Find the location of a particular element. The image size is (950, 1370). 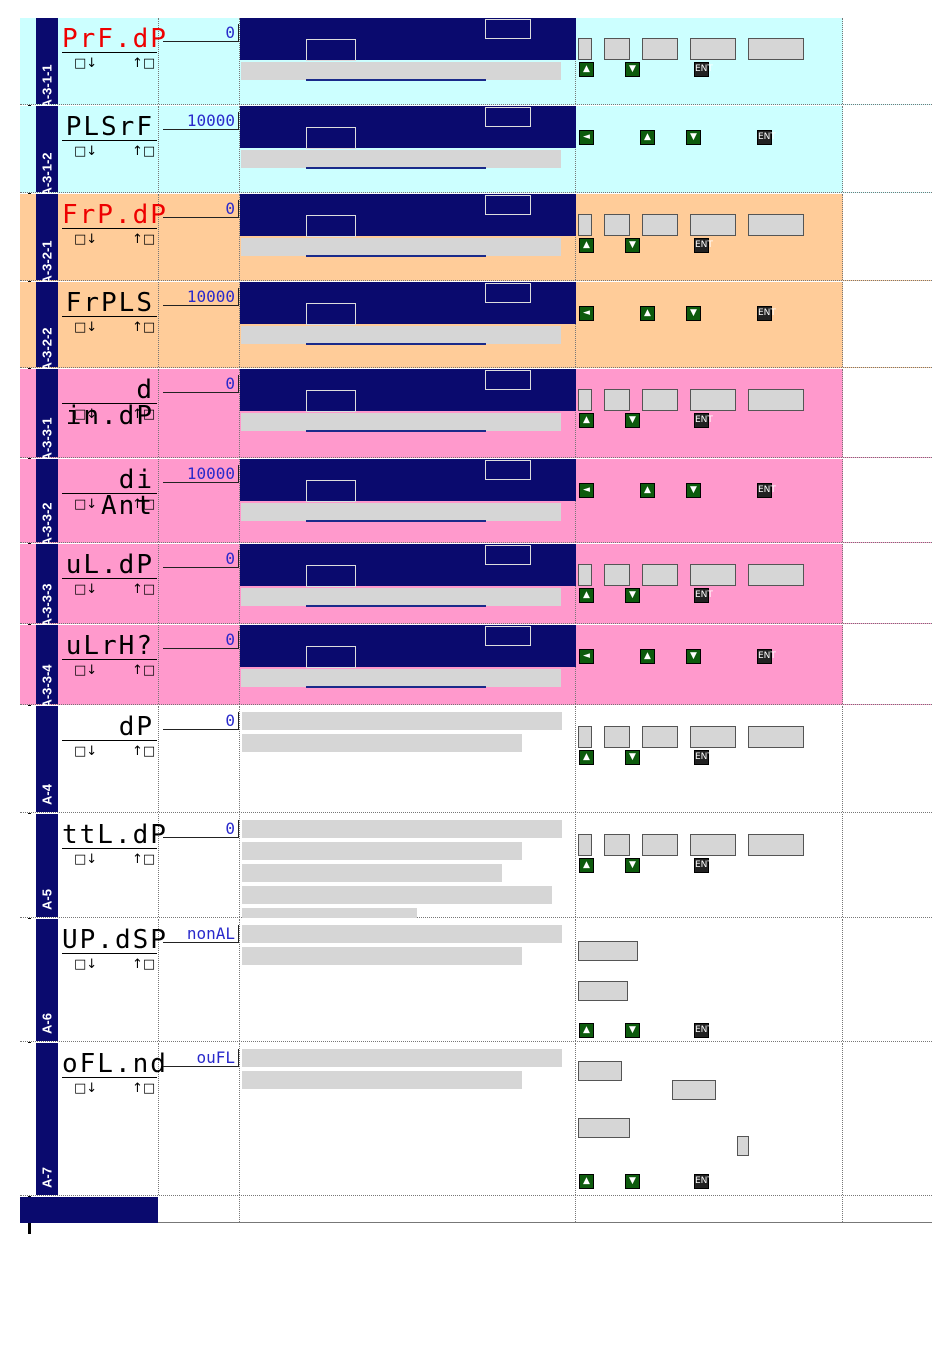

operation-cell: ◄ ▲ ▼ ENT is located at coordinates (709, 500).